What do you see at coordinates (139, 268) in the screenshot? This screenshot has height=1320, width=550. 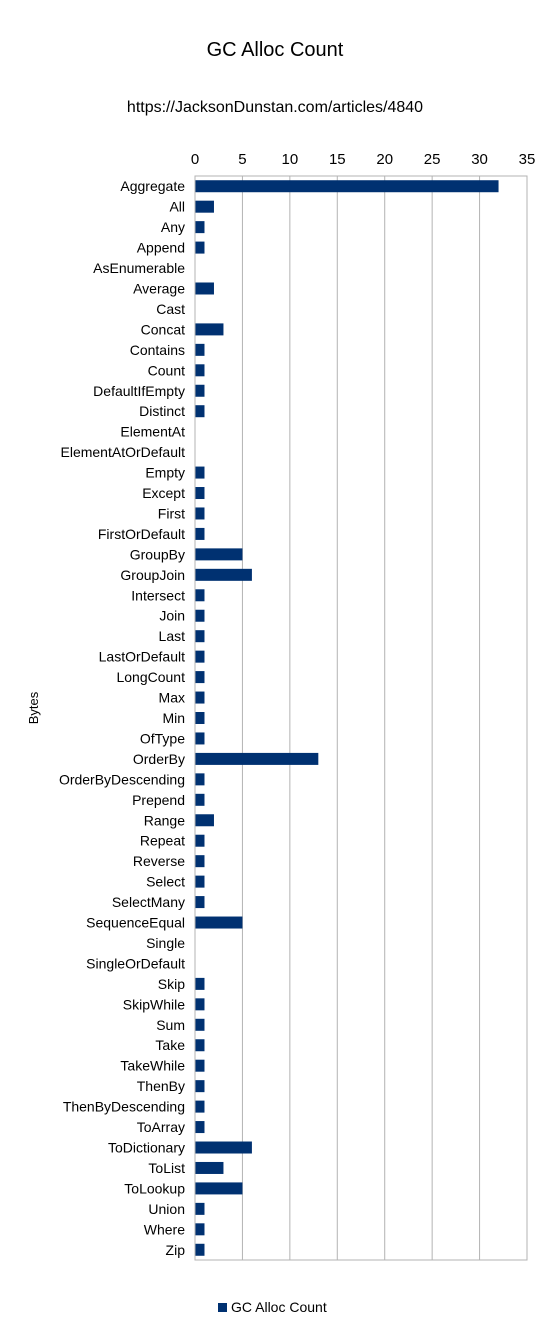 I see `category-label: AsEnumerable` at bounding box center [139, 268].